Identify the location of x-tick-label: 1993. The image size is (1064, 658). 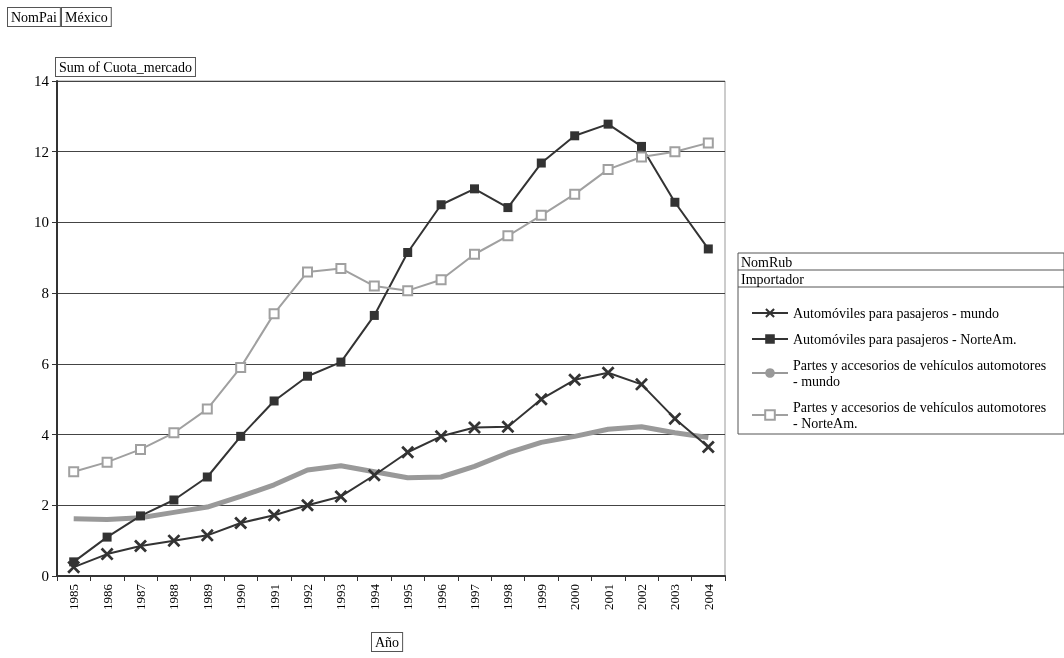
(341, 597).